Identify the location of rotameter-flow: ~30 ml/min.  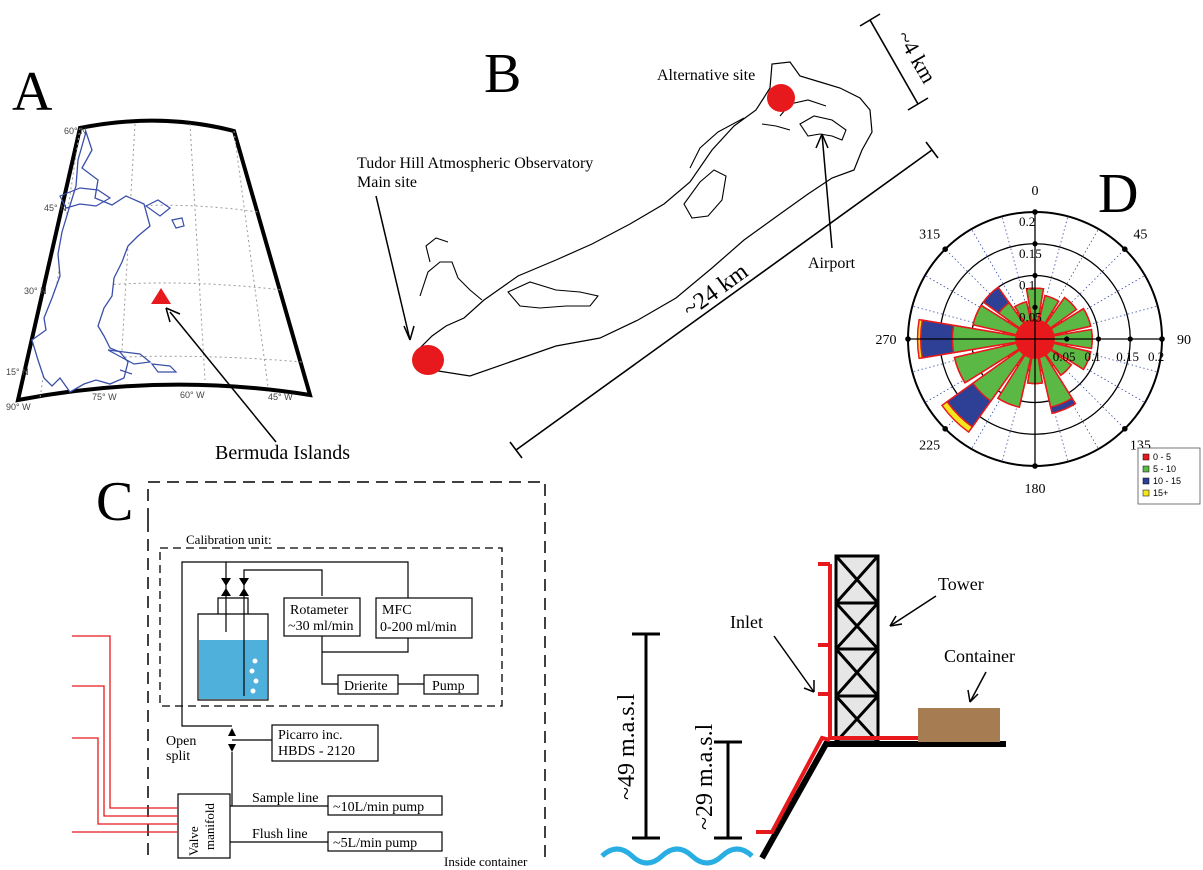
(321, 626).